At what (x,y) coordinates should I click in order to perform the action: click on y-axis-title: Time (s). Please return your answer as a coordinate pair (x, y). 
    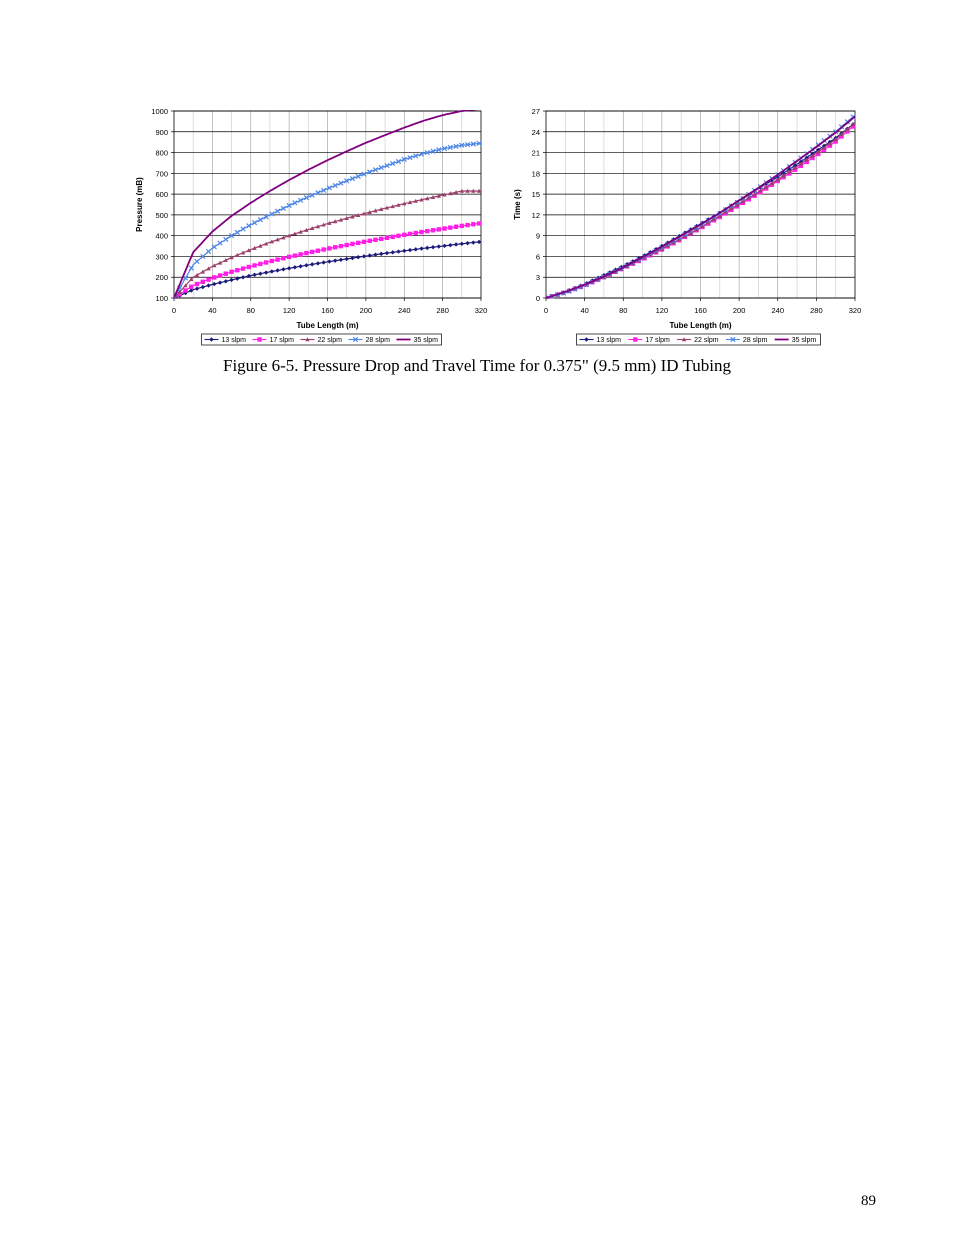
    Looking at the image, I should click on (517, 204).